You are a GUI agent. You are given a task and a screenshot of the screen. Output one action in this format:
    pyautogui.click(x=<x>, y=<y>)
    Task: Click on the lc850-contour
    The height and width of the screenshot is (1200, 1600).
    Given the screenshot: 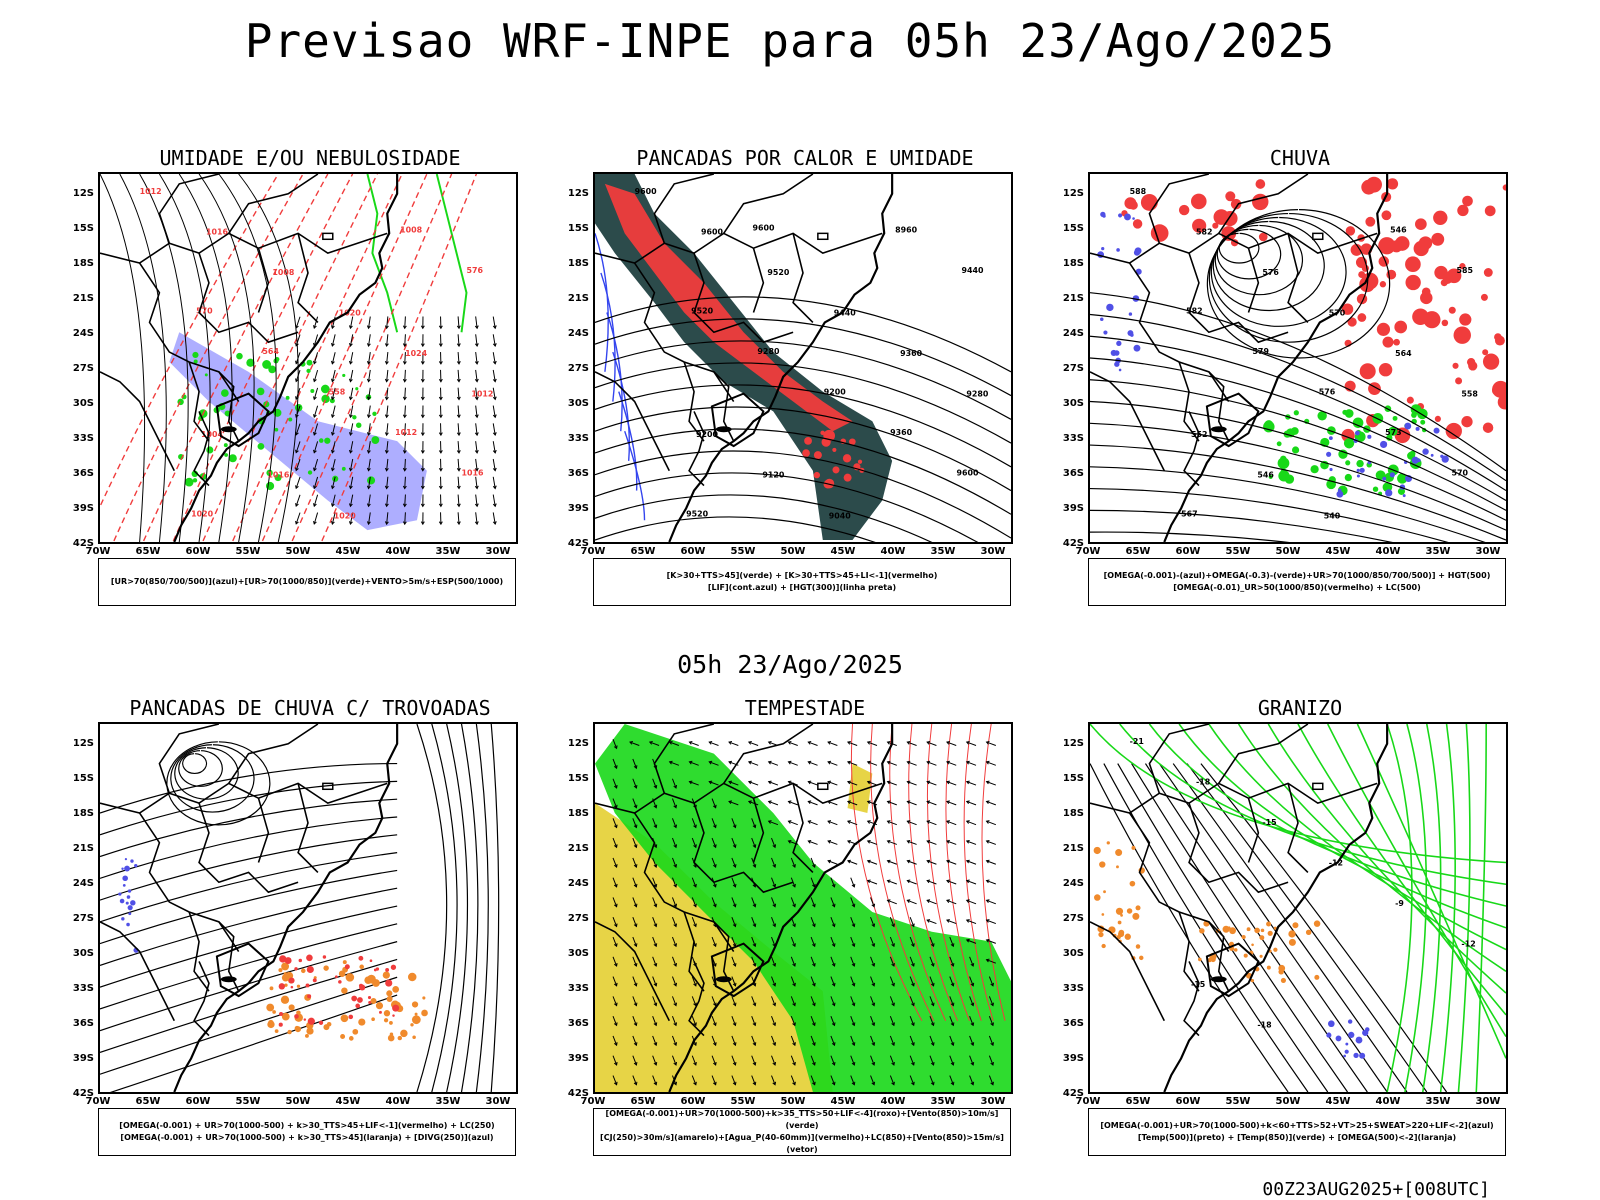 What is the action you would take?
    pyautogui.click(x=993, y=872)
    